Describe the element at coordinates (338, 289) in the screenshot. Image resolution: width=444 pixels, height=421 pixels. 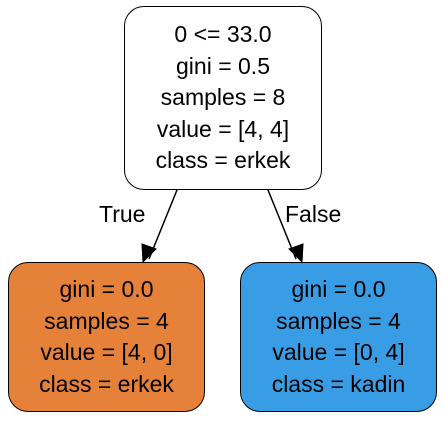
I see `right-gini: gini = 0.0` at that location.